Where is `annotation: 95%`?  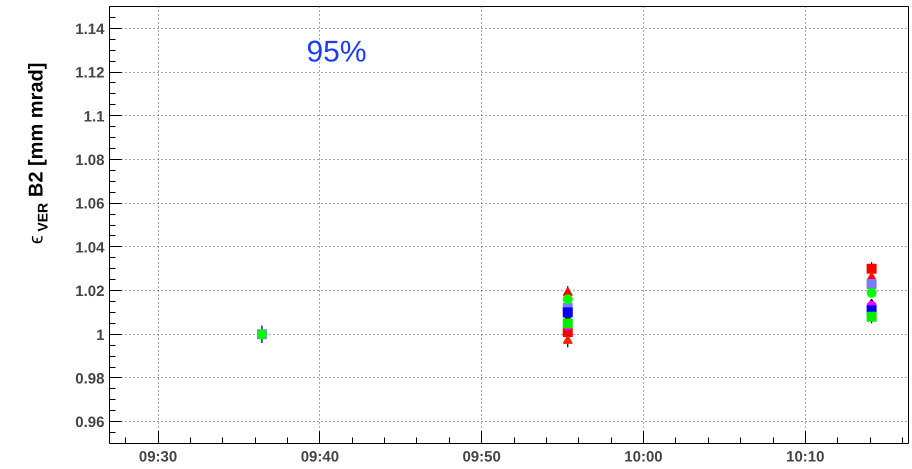
annotation: 95% is located at coordinates (336, 52).